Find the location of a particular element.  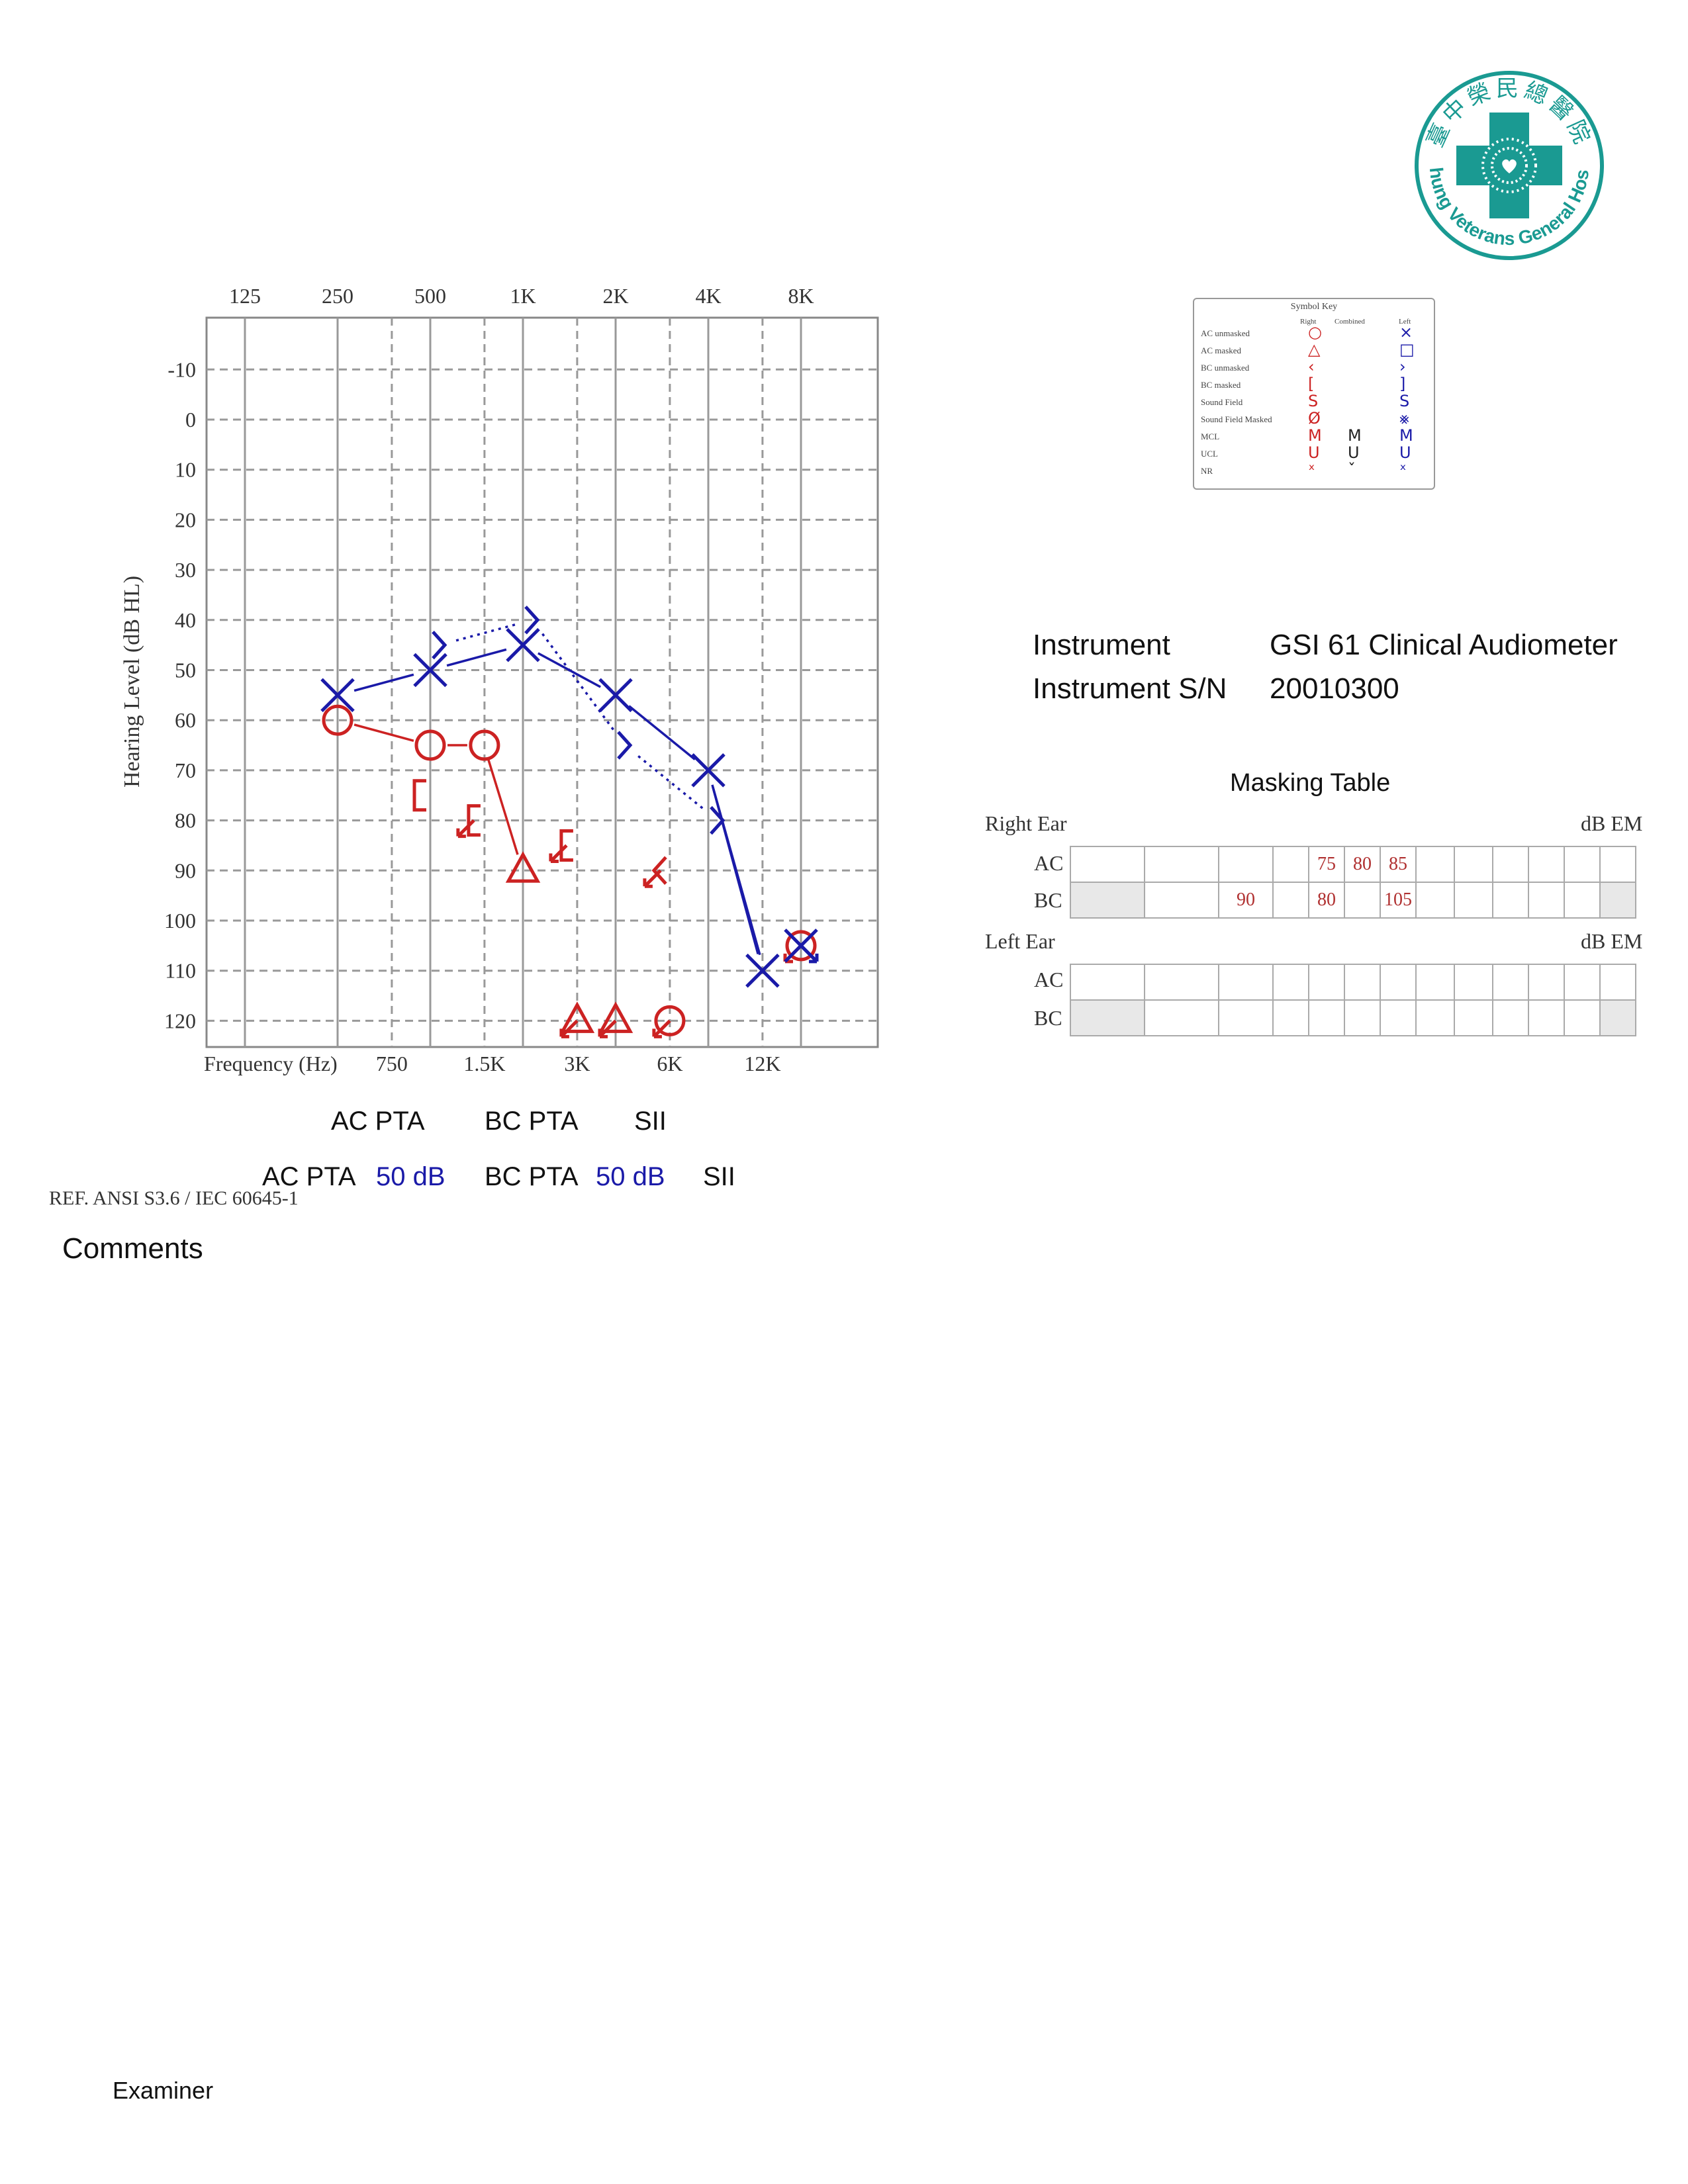

x-tick-label-bottom: 750 is located at coordinates (392, 1063).